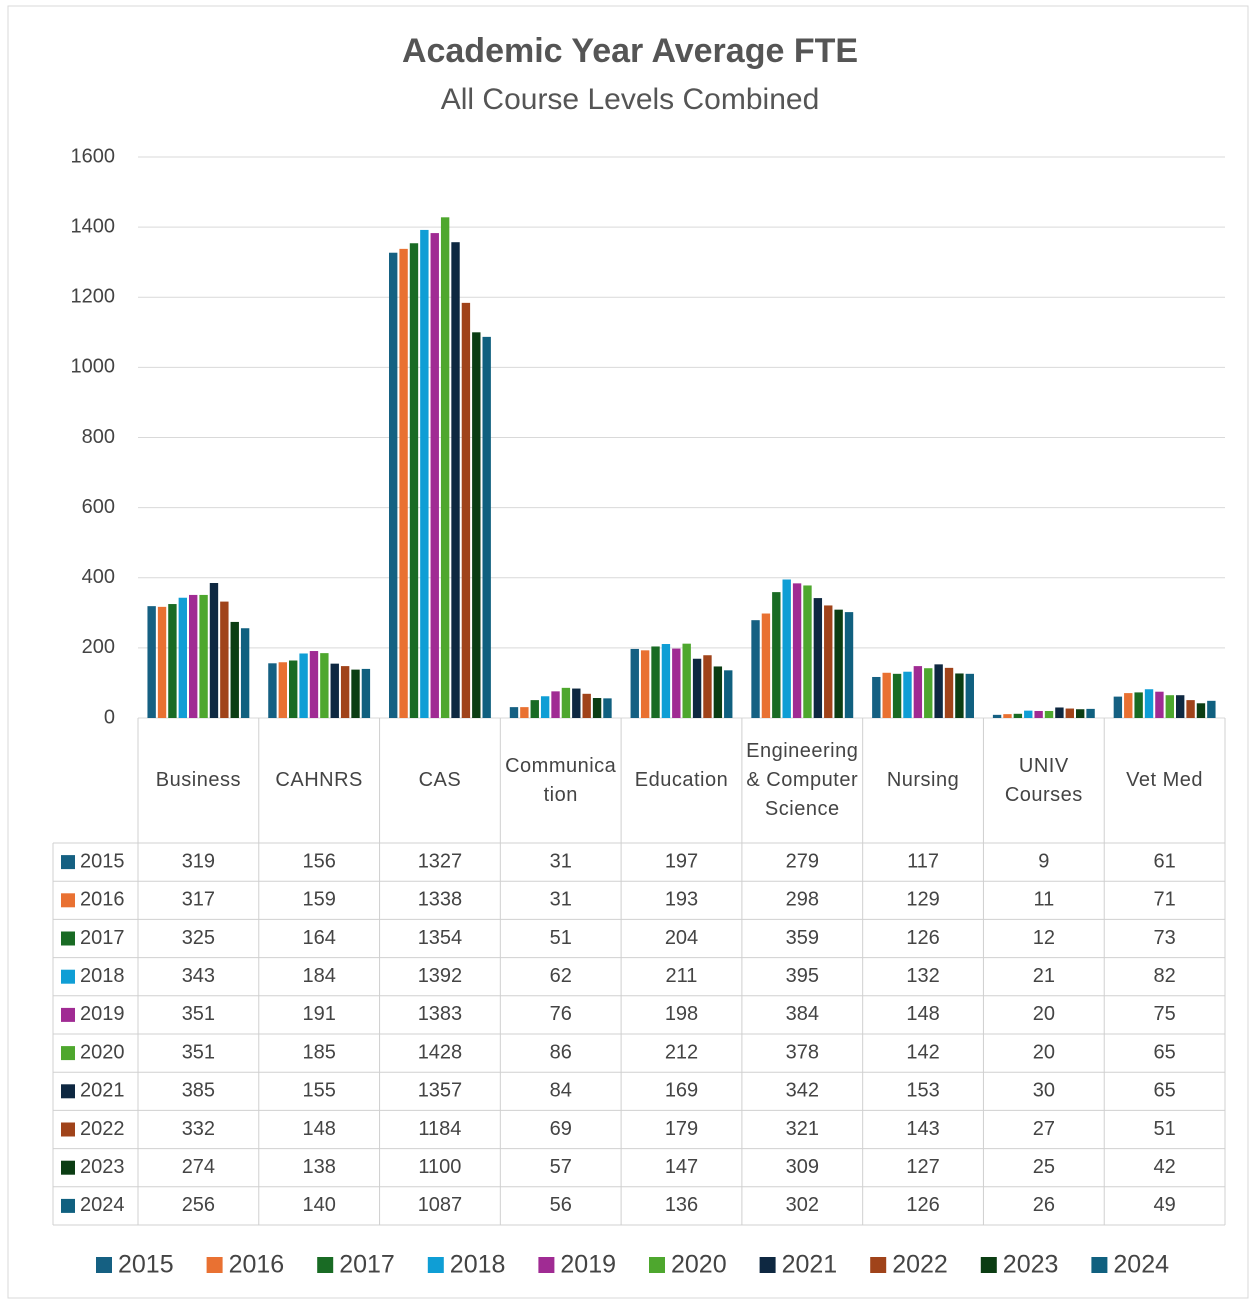 This screenshot has width=1250, height=1306. What do you see at coordinates (802, 938) in the screenshot?
I see `table-cell: 359` at bounding box center [802, 938].